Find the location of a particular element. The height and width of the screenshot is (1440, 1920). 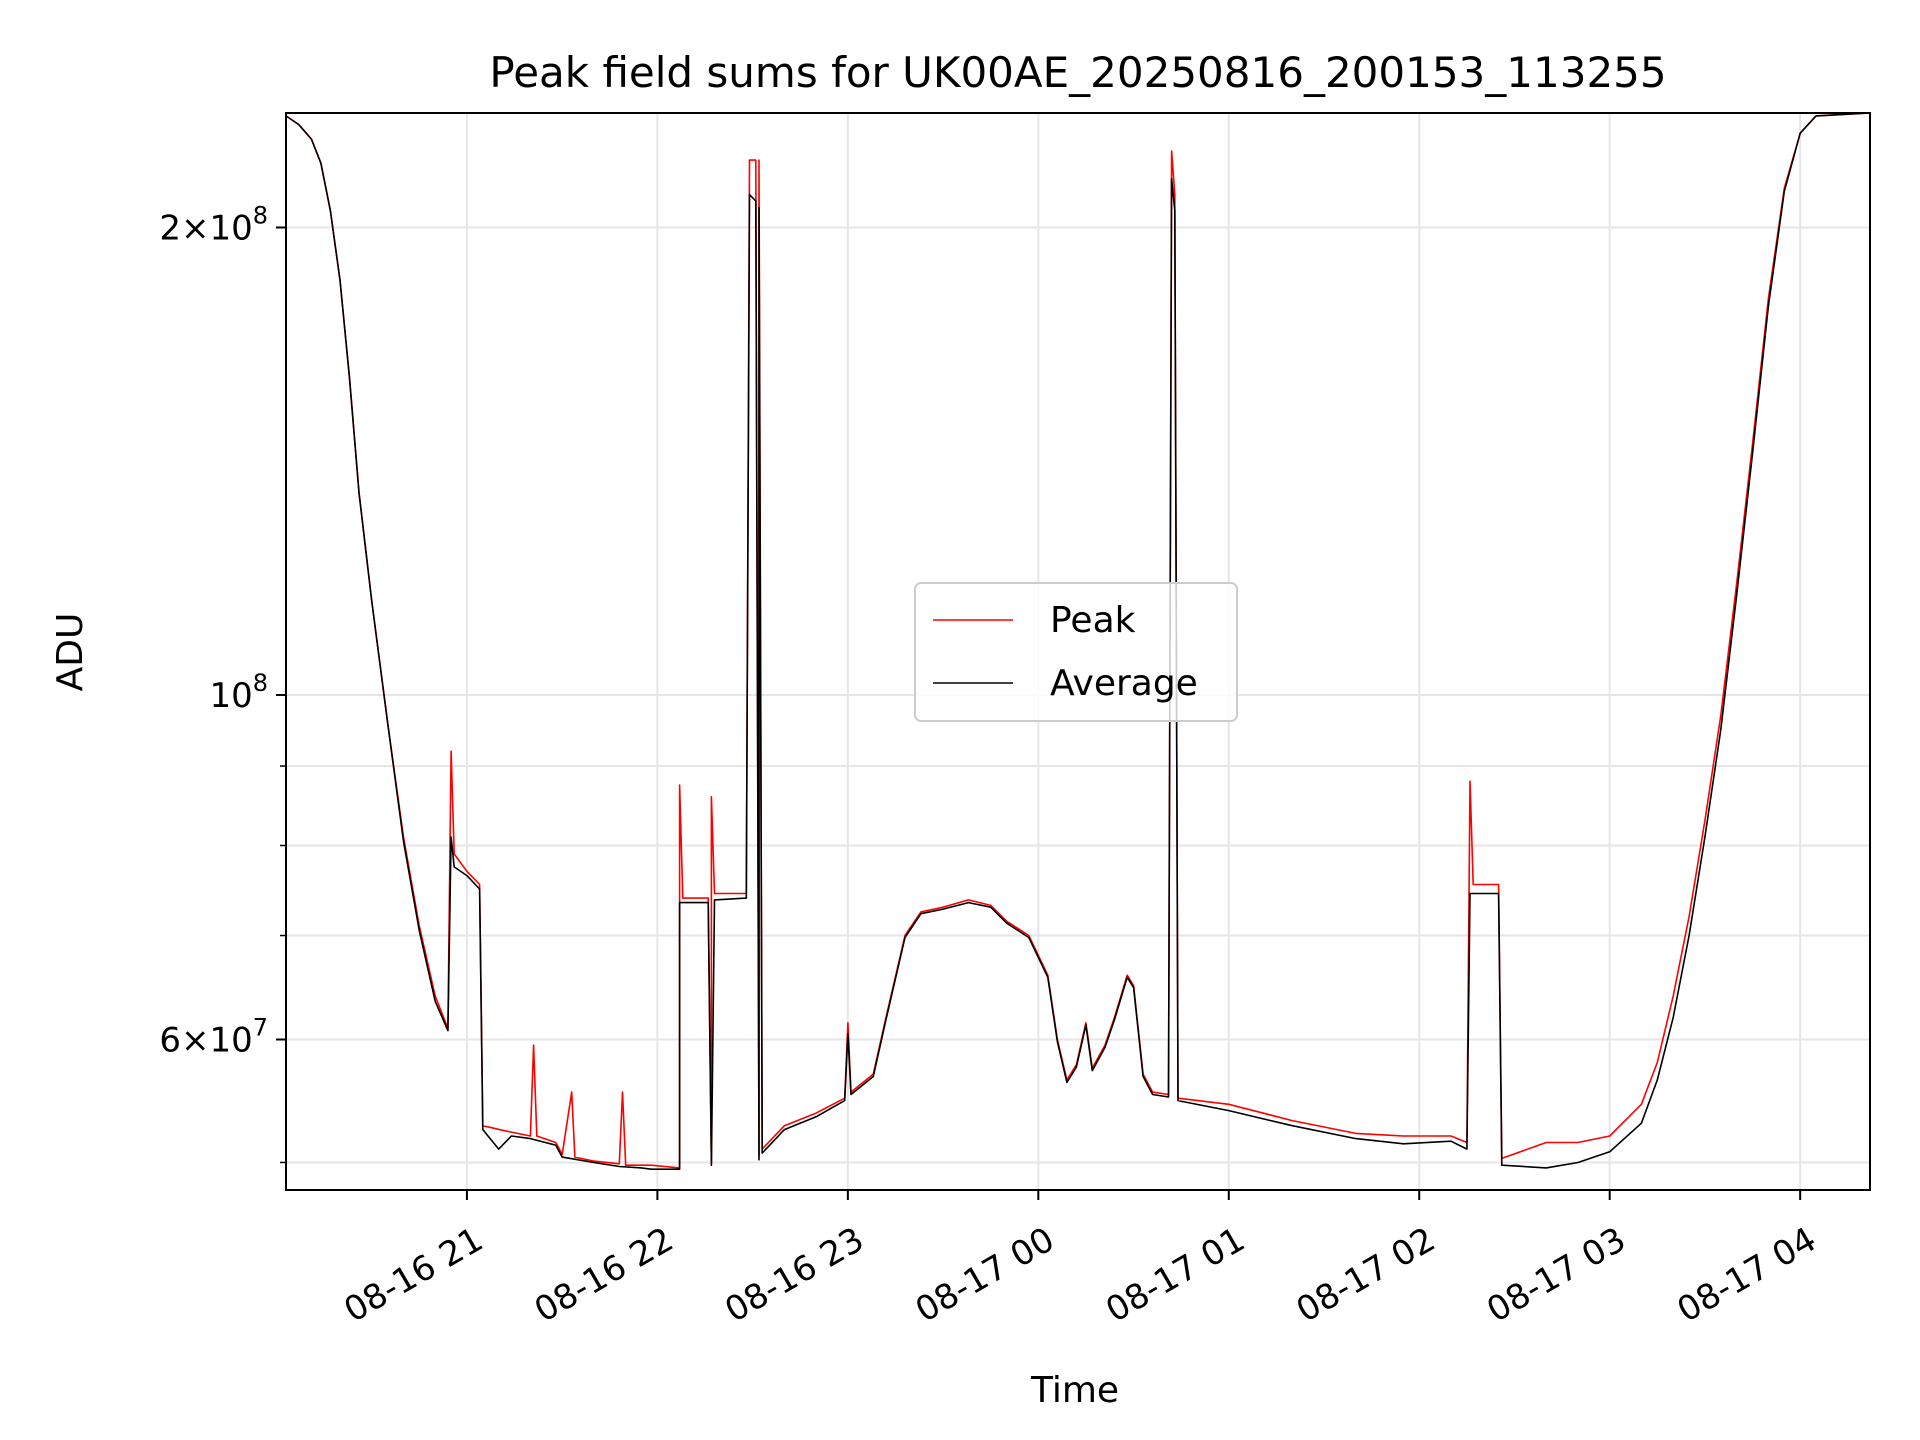

y-tick-label: 2×108 is located at coordinates (213, 224).